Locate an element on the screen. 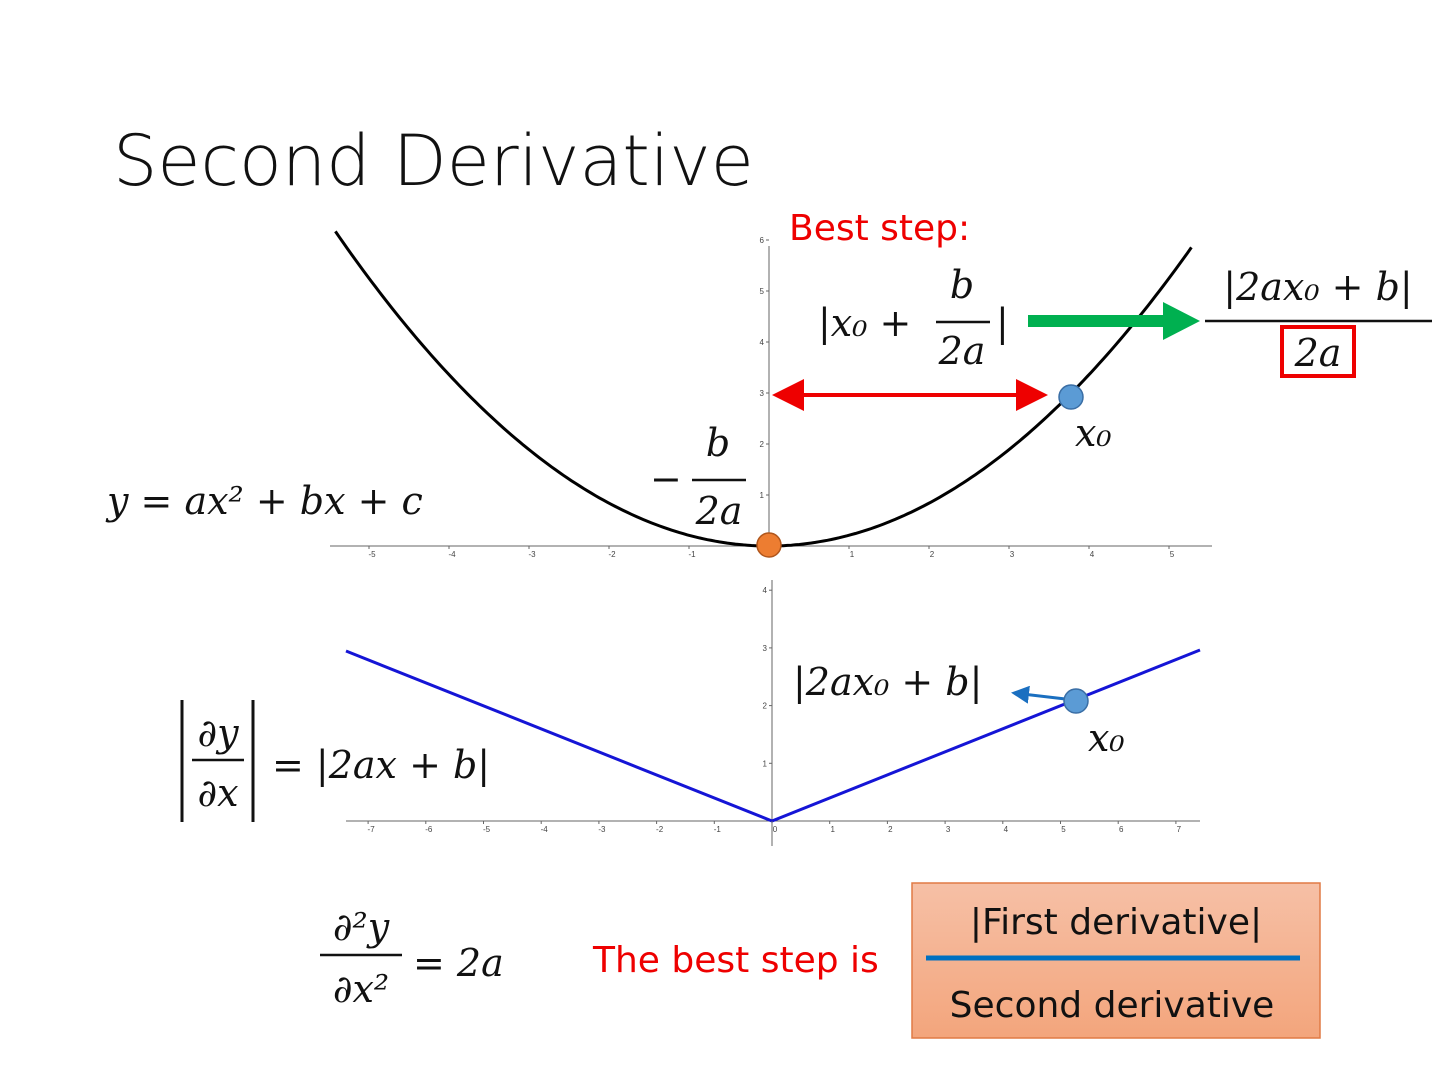  green-arrow-head is located at coordinates (1181, 321).